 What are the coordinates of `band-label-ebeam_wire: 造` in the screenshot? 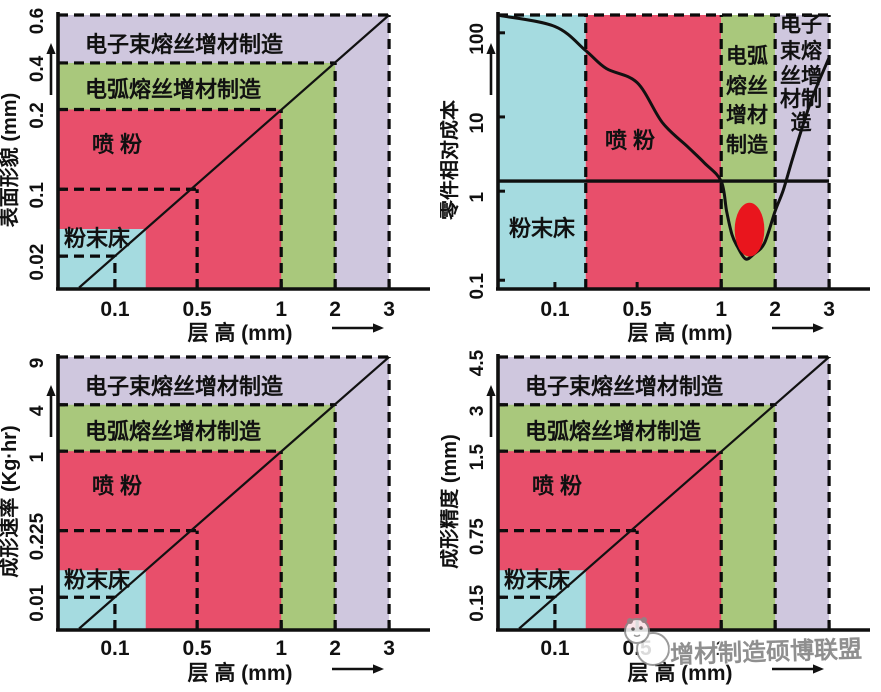 It's located at (802, 122).